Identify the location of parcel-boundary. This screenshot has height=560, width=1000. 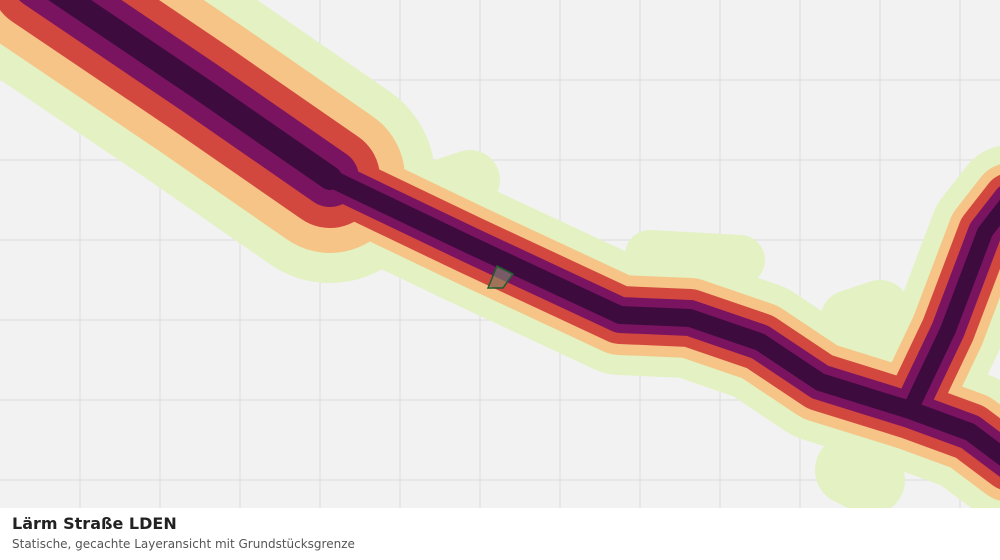
(500, 276).